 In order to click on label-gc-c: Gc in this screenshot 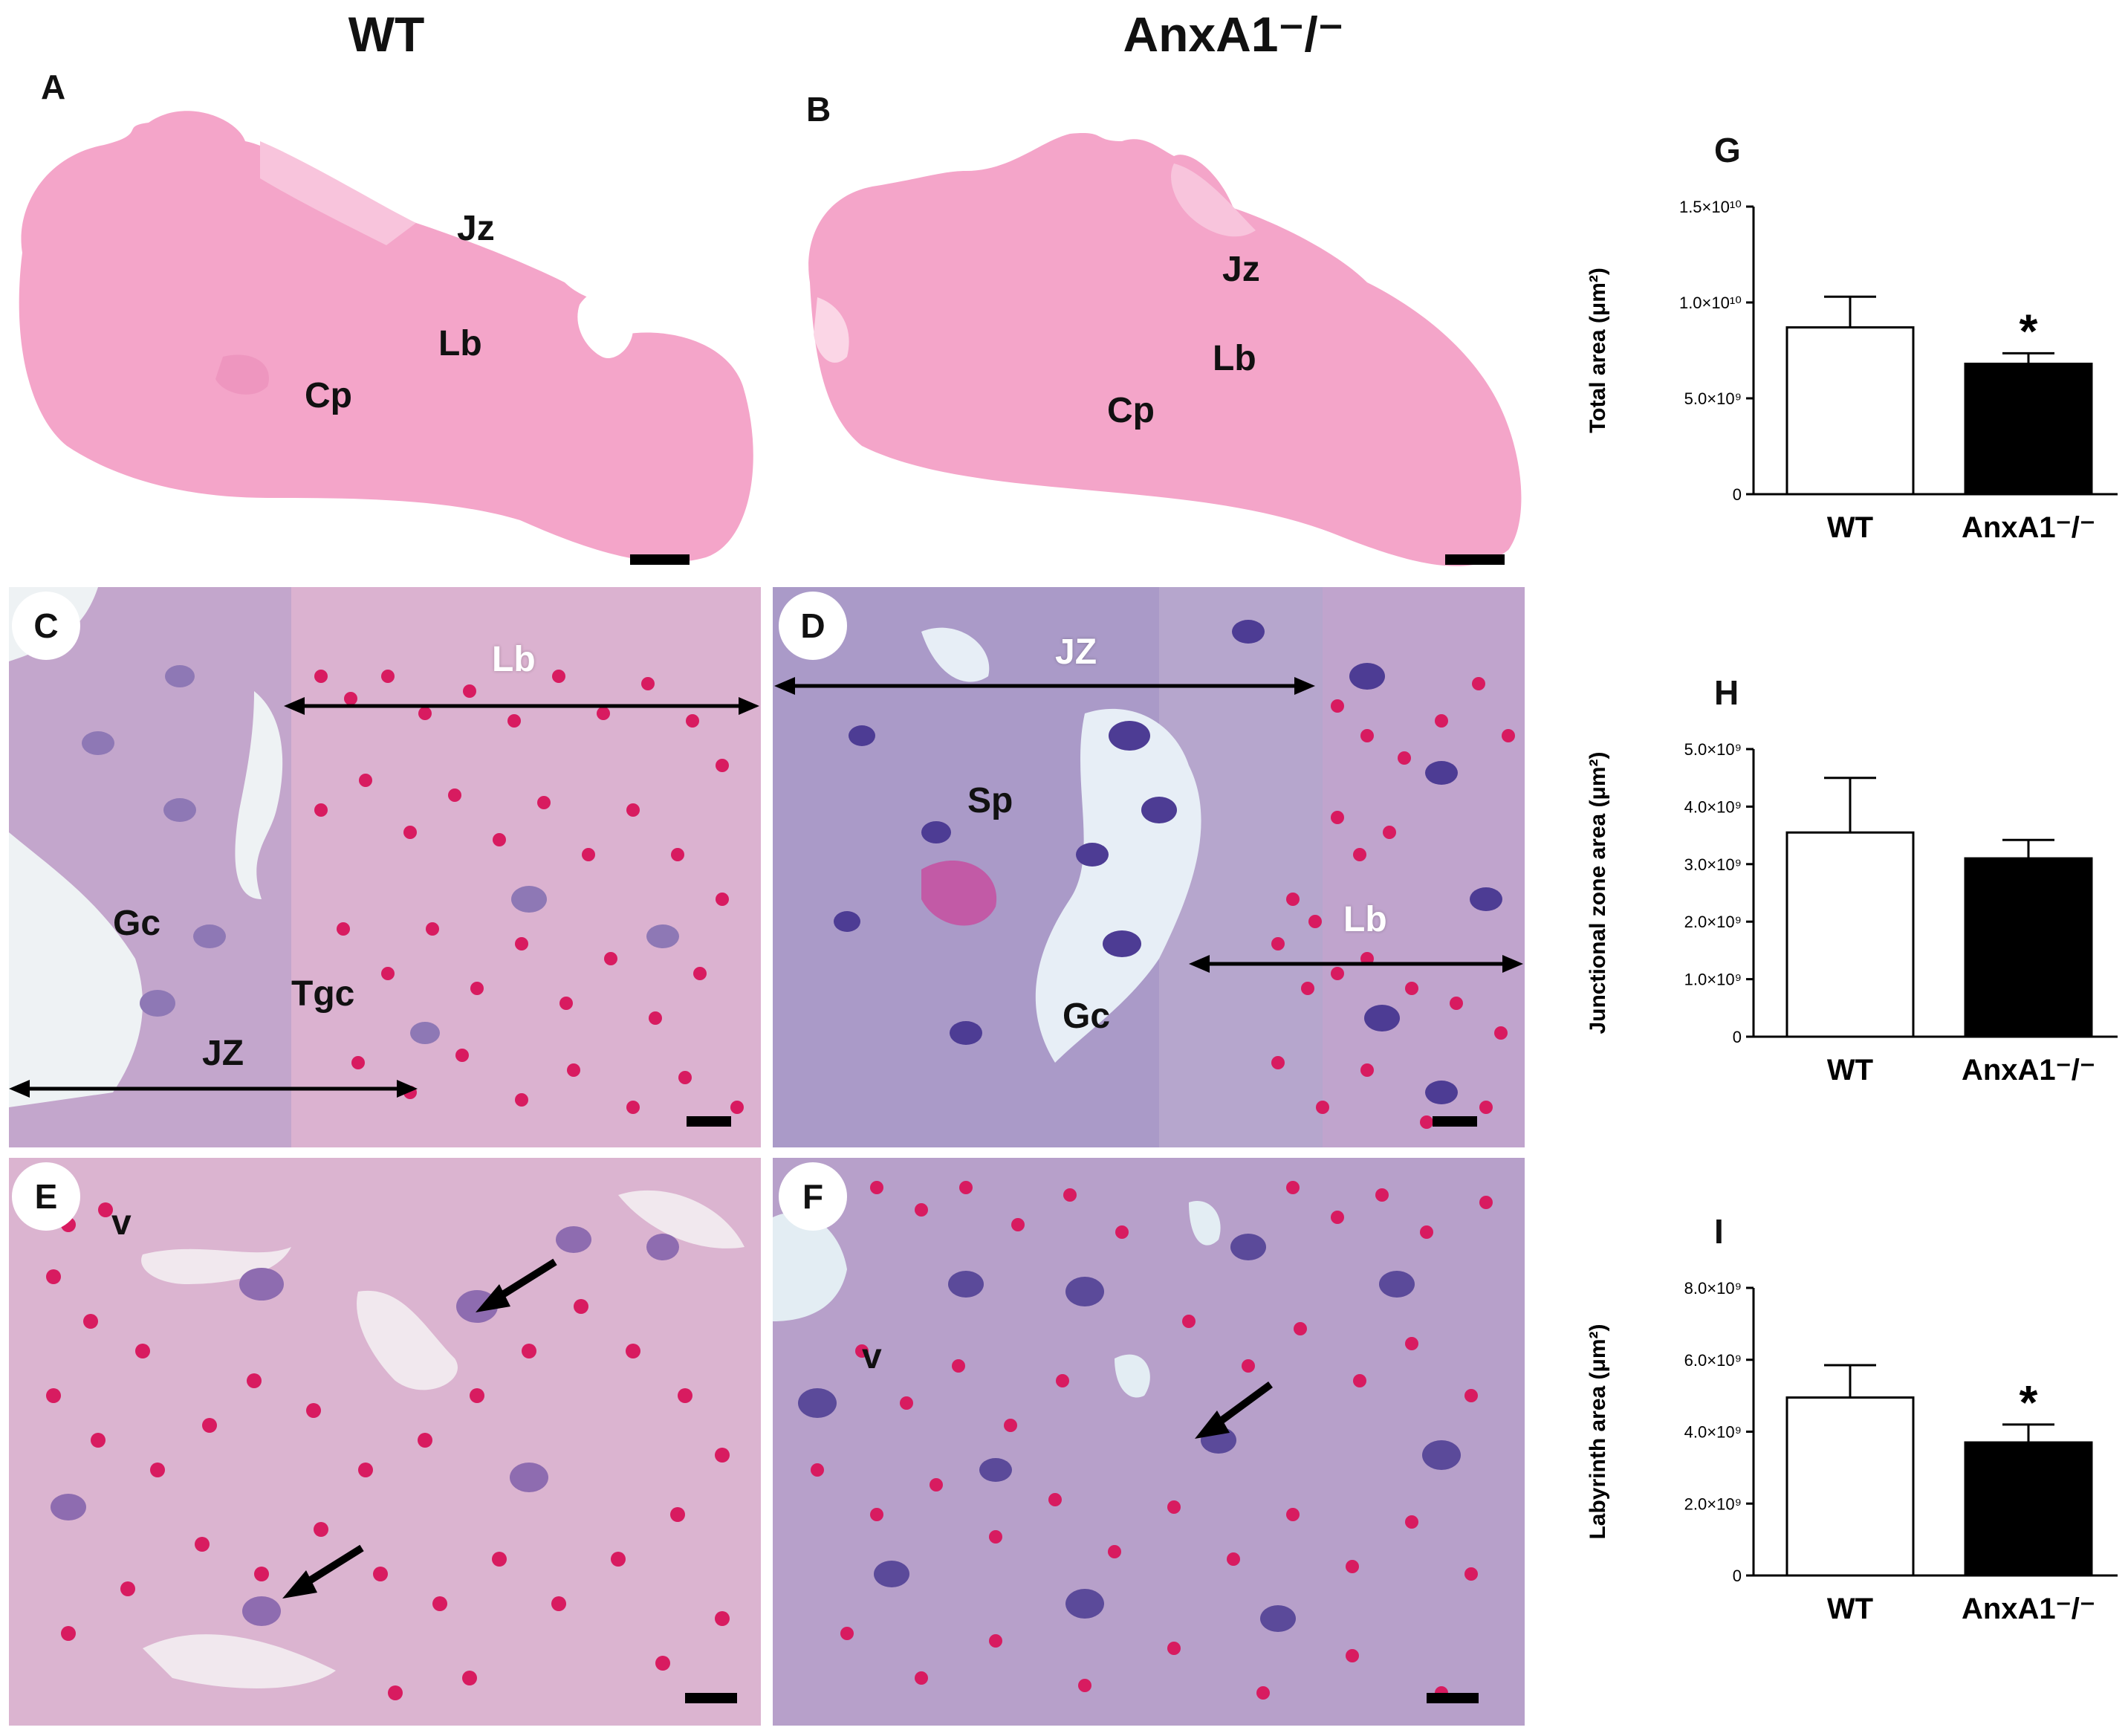, I will do `click(137, 923)`.